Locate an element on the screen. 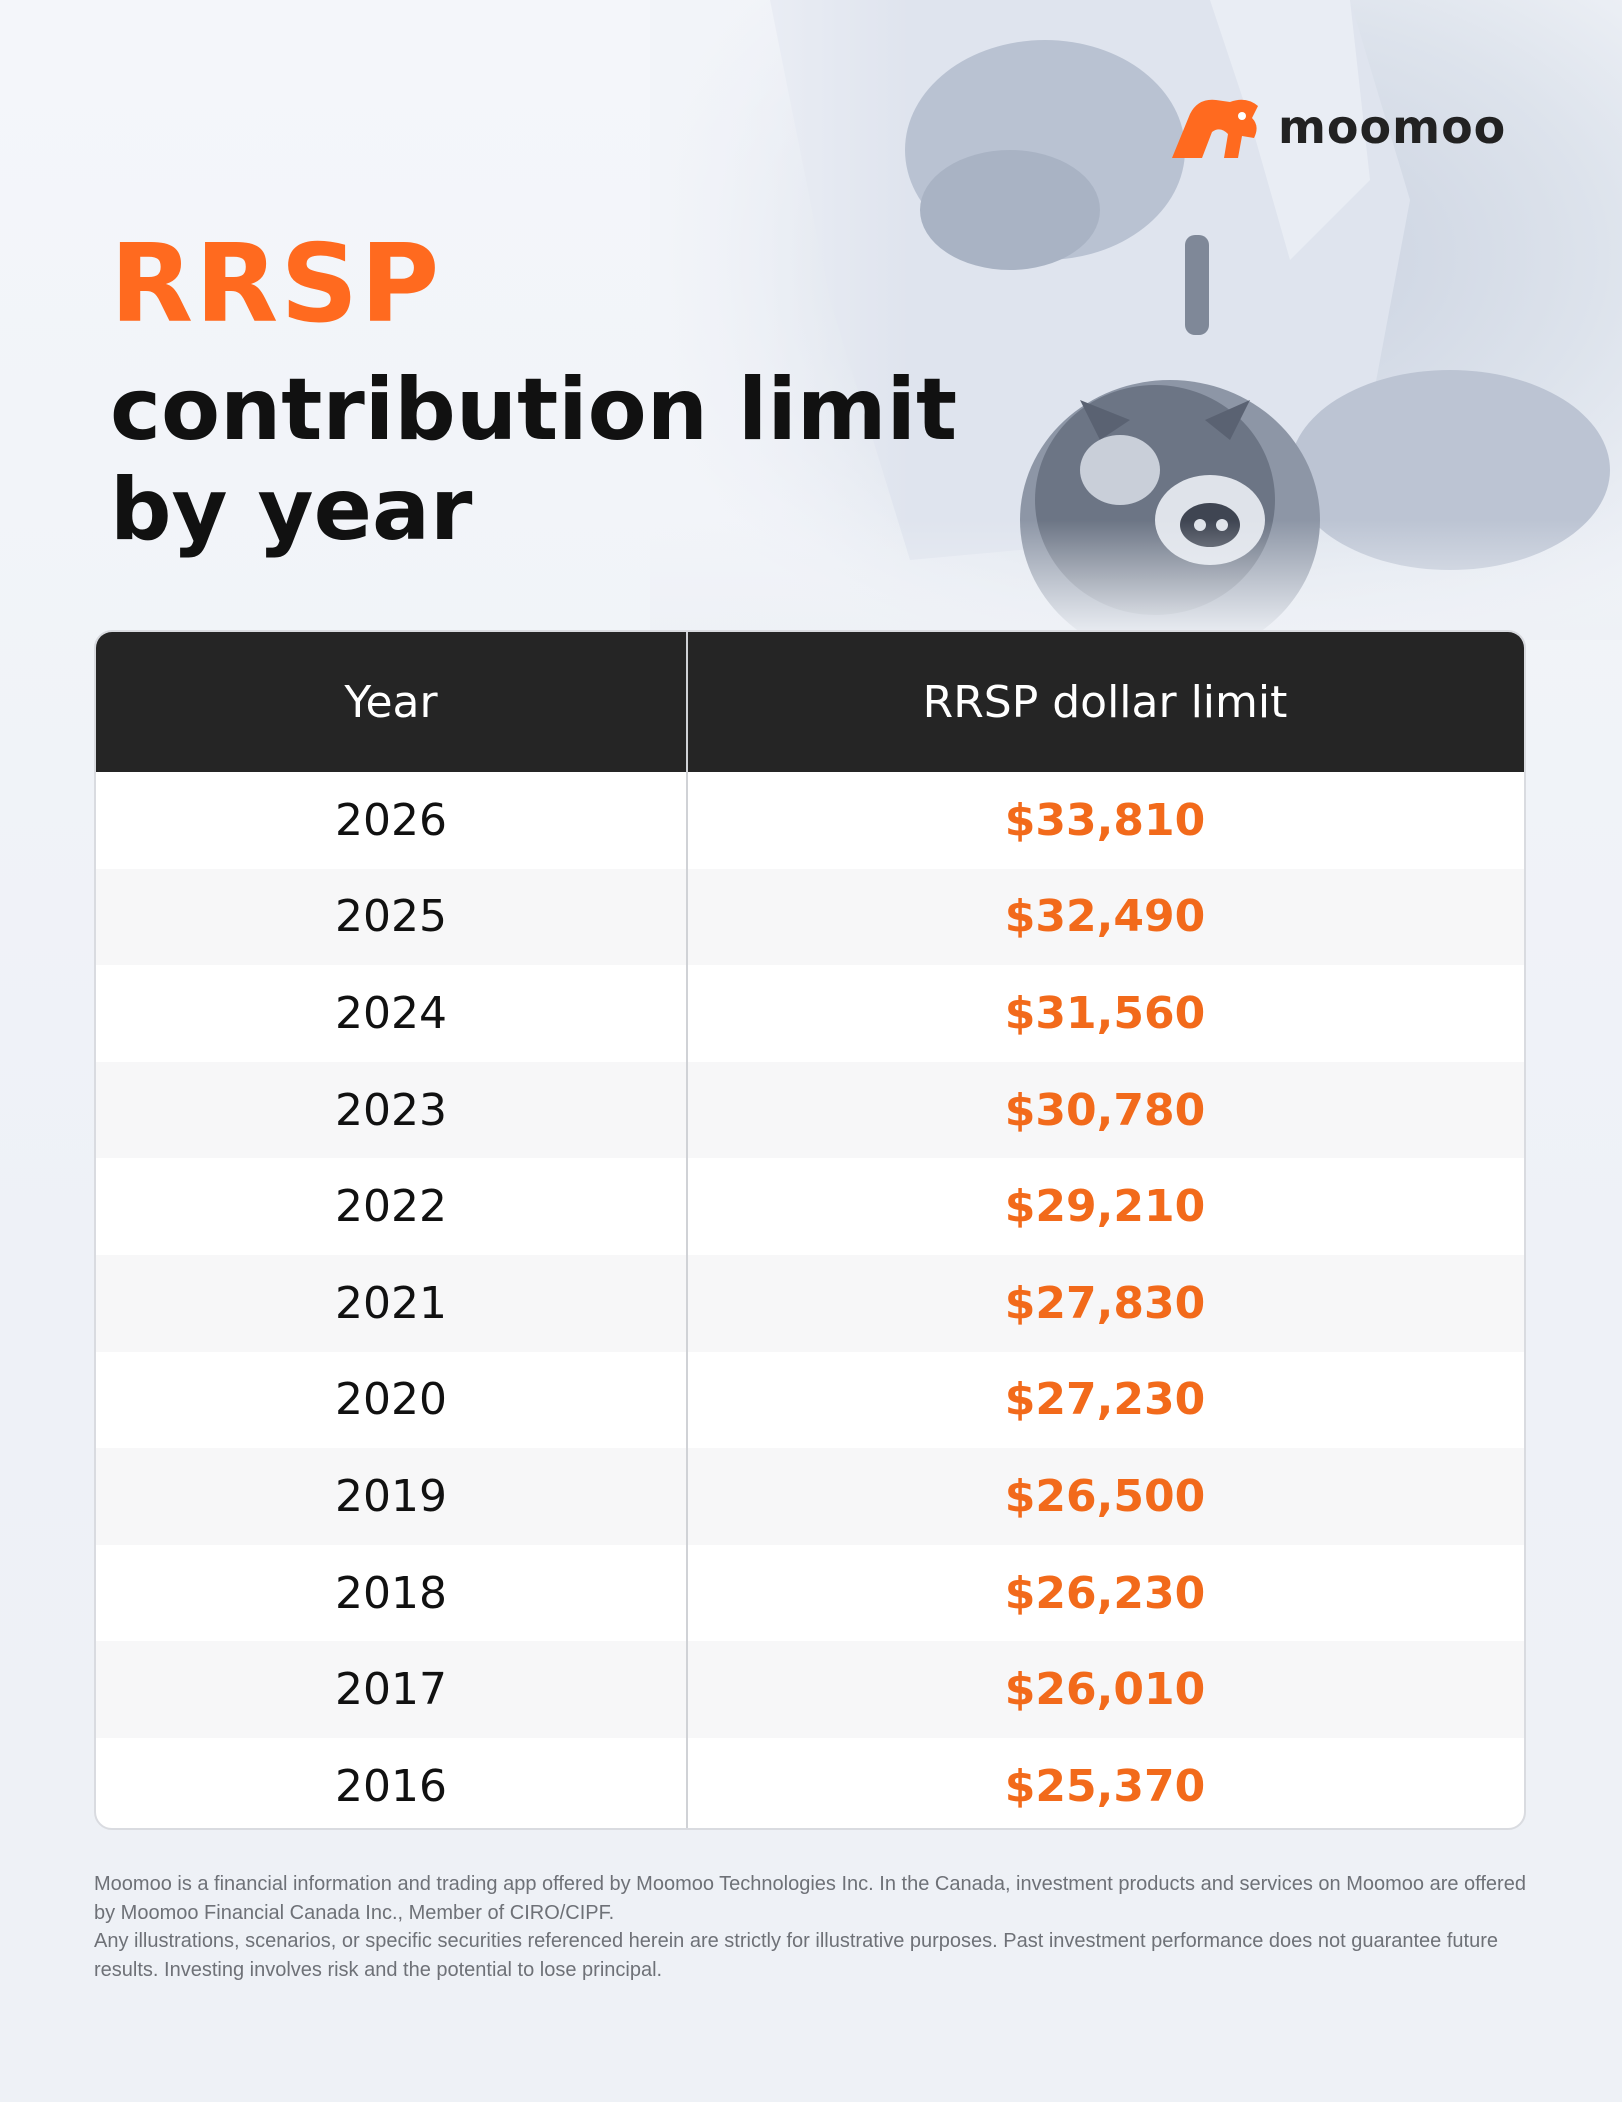  table-row: 2016 $25,370 is located at coordinates (810, 1783).